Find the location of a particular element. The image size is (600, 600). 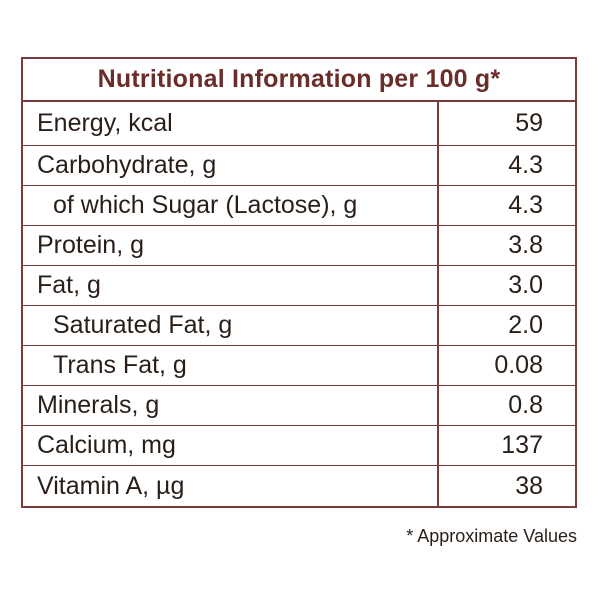

table-row-protein: Protein, g 3.8 is located at coordinates (299, 246).